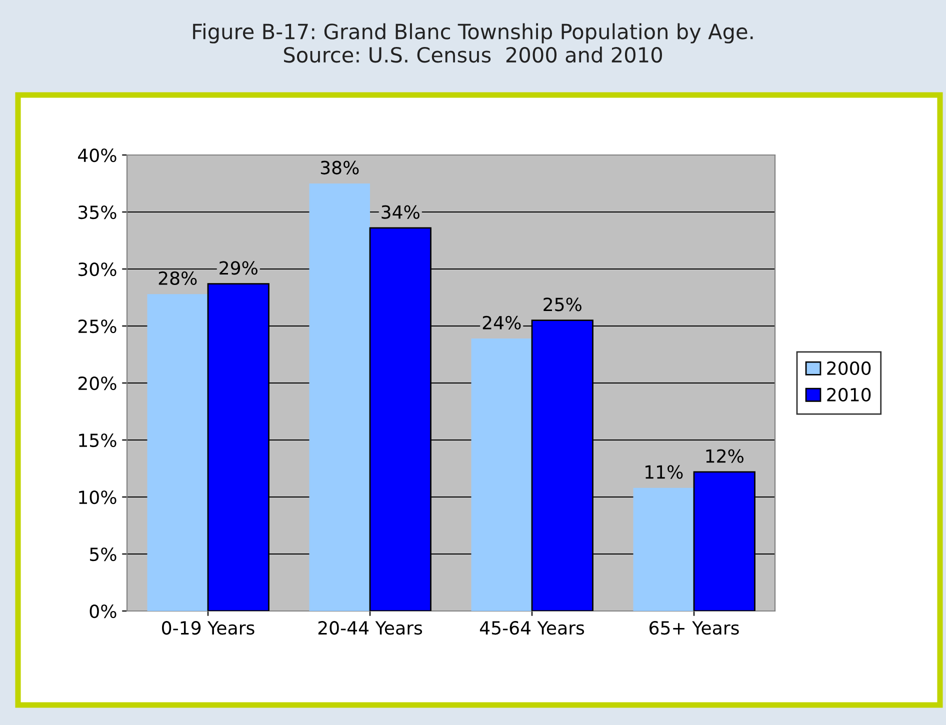 The height and width of the screenshot is (725, 946). Describe the element at coordinates (401, 212) in the screenshot. I see `data-label: 34%` at that location.